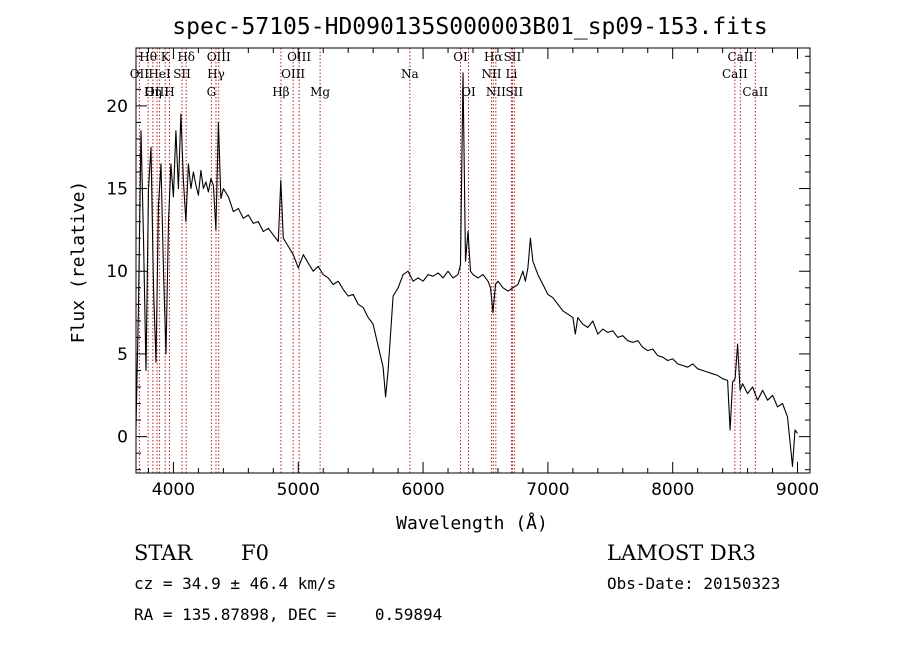 The width and height of the screenshot is (900, 649). I want to click on x-tick-label: 4000, so click(173, 490).